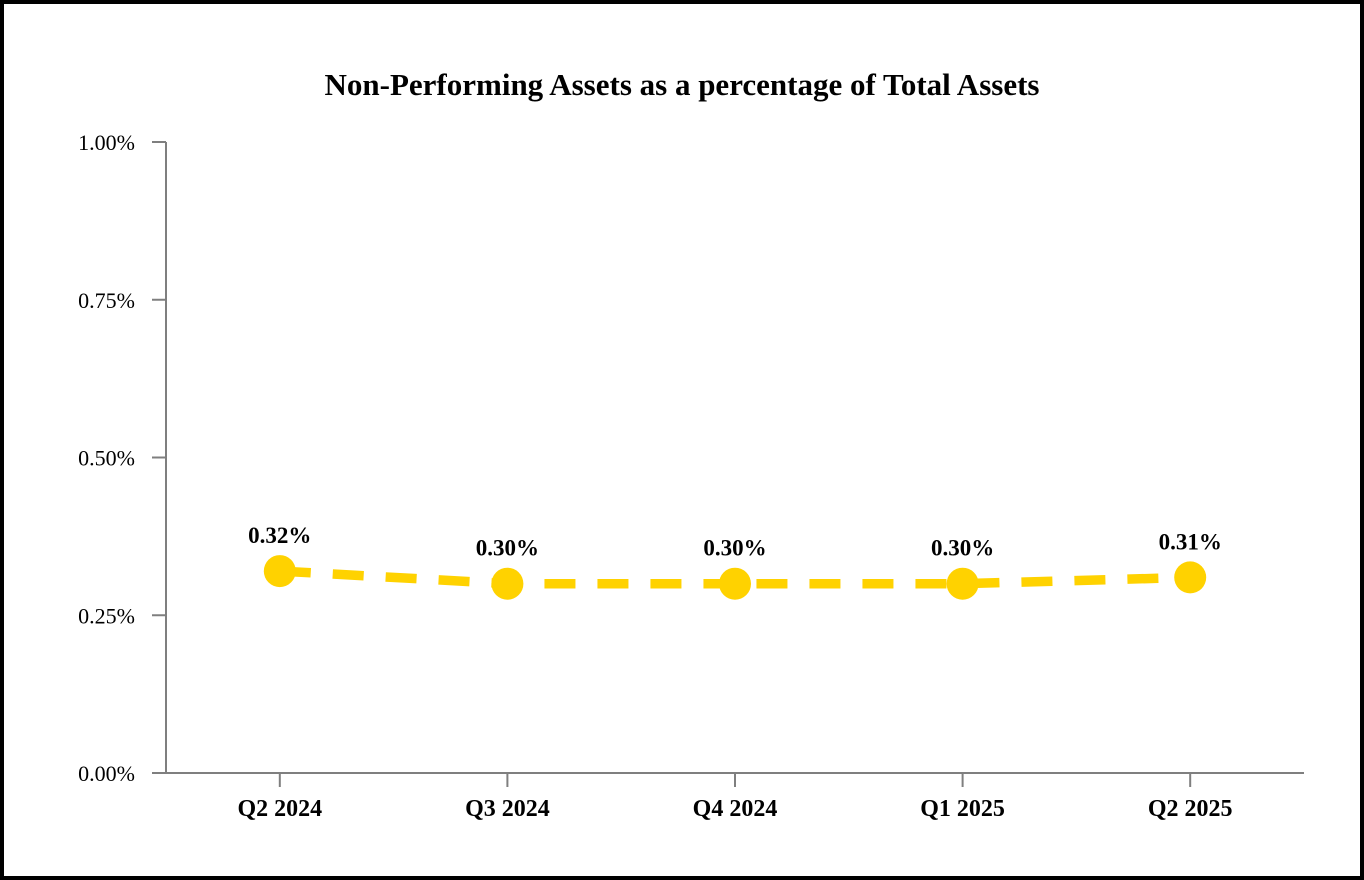 This screenshot has height=880, width=1364. I want to click on x-tick-label: Q4 2024, so click(735, 809).